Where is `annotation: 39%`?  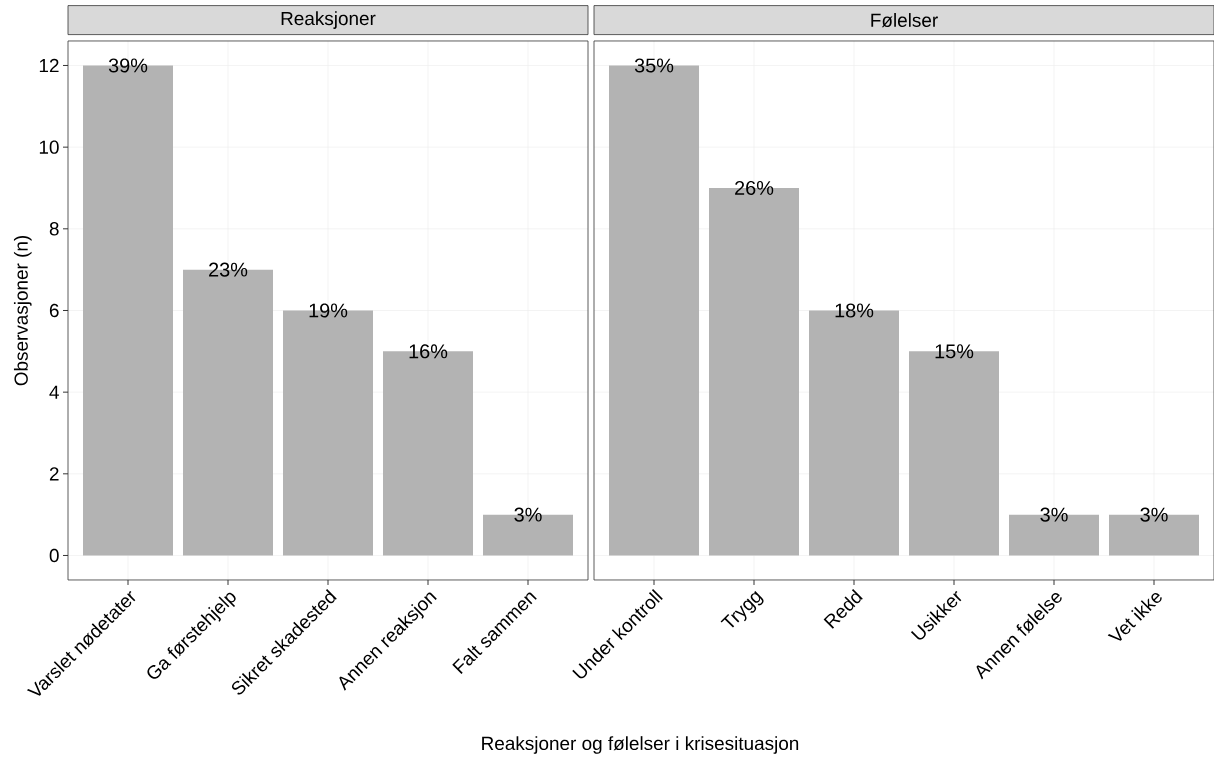
annotation: 39% is located at coordinates (128, 65).